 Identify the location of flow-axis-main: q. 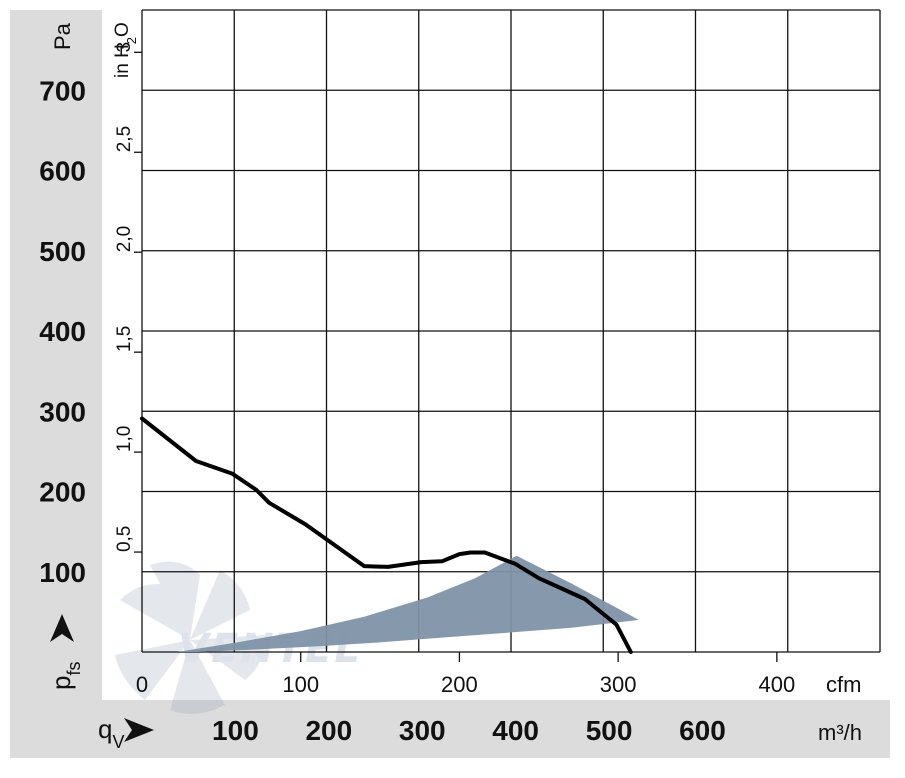
(105, 729).